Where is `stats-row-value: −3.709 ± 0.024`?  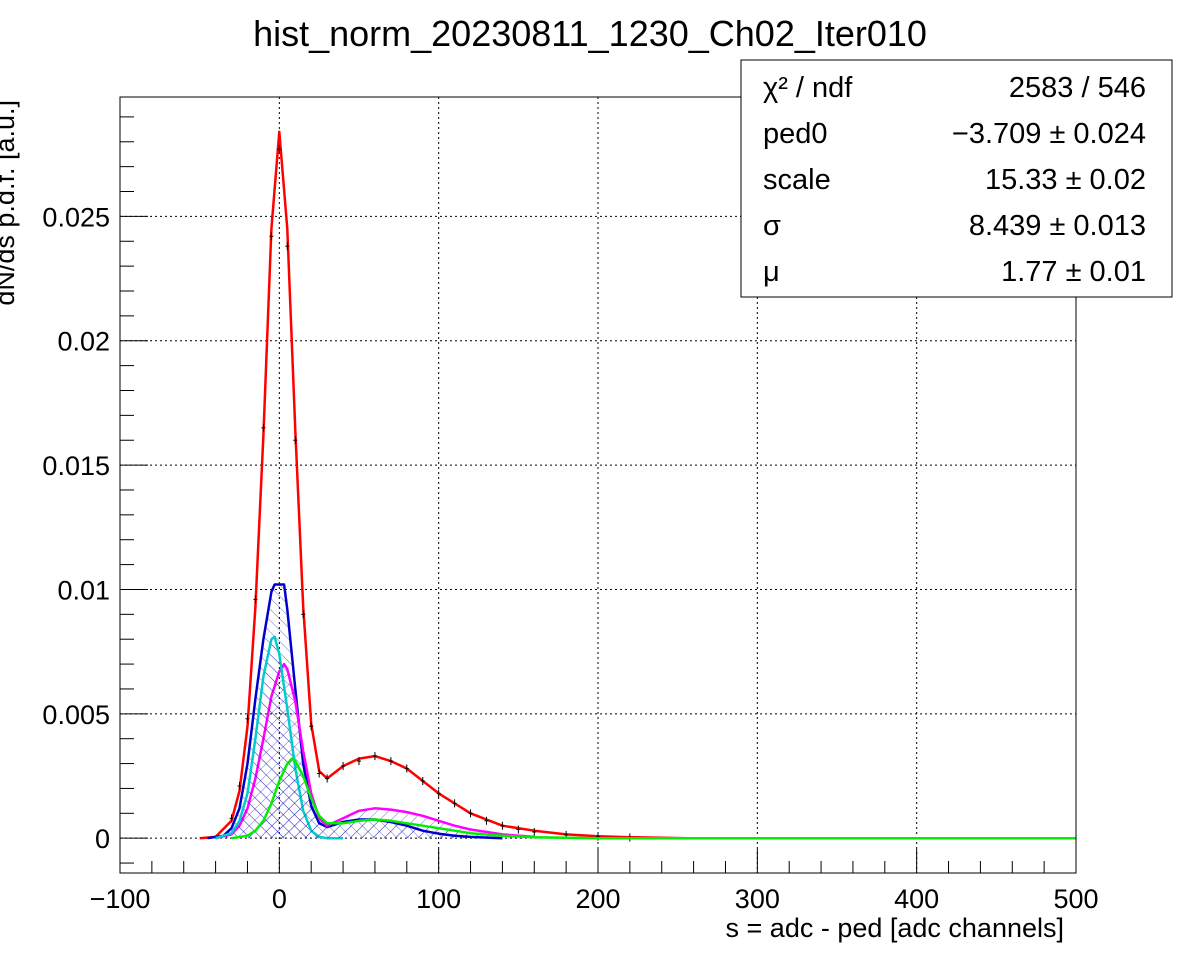
stats-row-value: −3.709 ± 0.024 is located at coordinates (1049, 134).